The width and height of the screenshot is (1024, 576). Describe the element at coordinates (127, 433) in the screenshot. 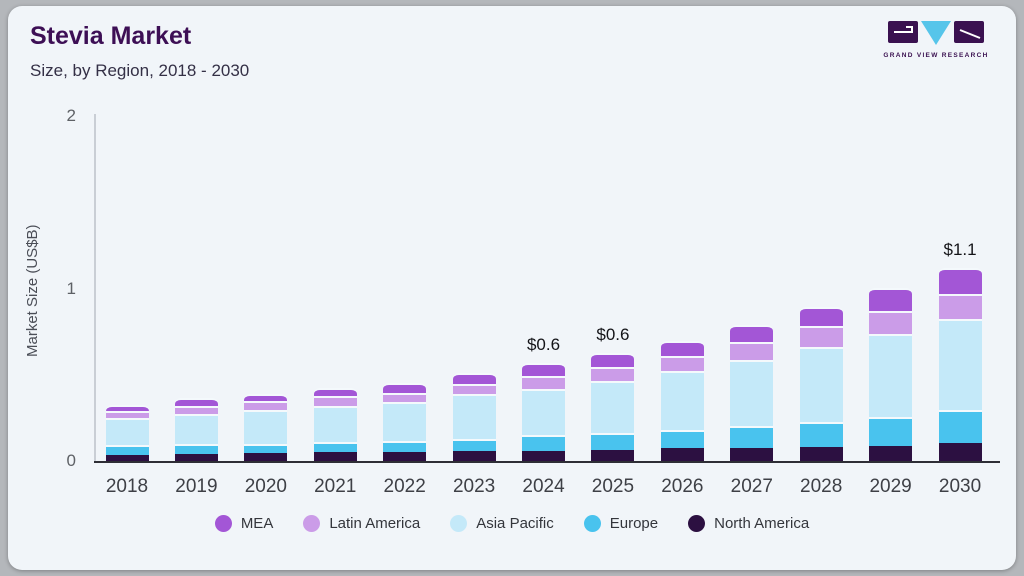

I see `bar-2018` at that location.